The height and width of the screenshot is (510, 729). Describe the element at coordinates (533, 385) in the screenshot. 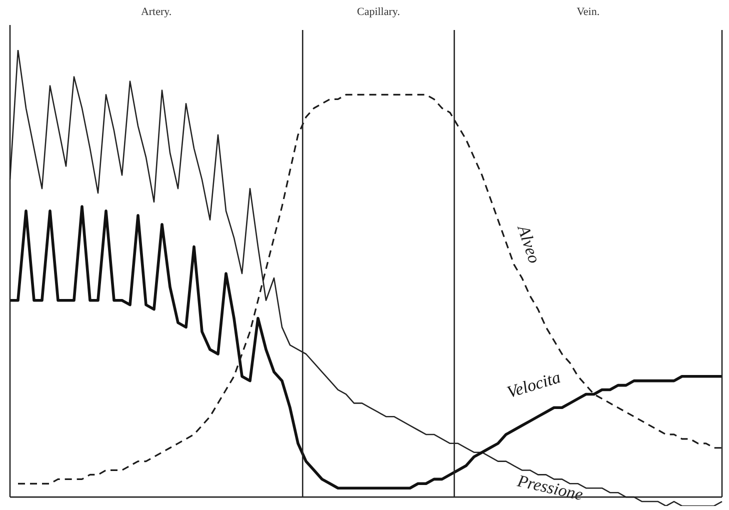

I see `text: Velocita` at that location.